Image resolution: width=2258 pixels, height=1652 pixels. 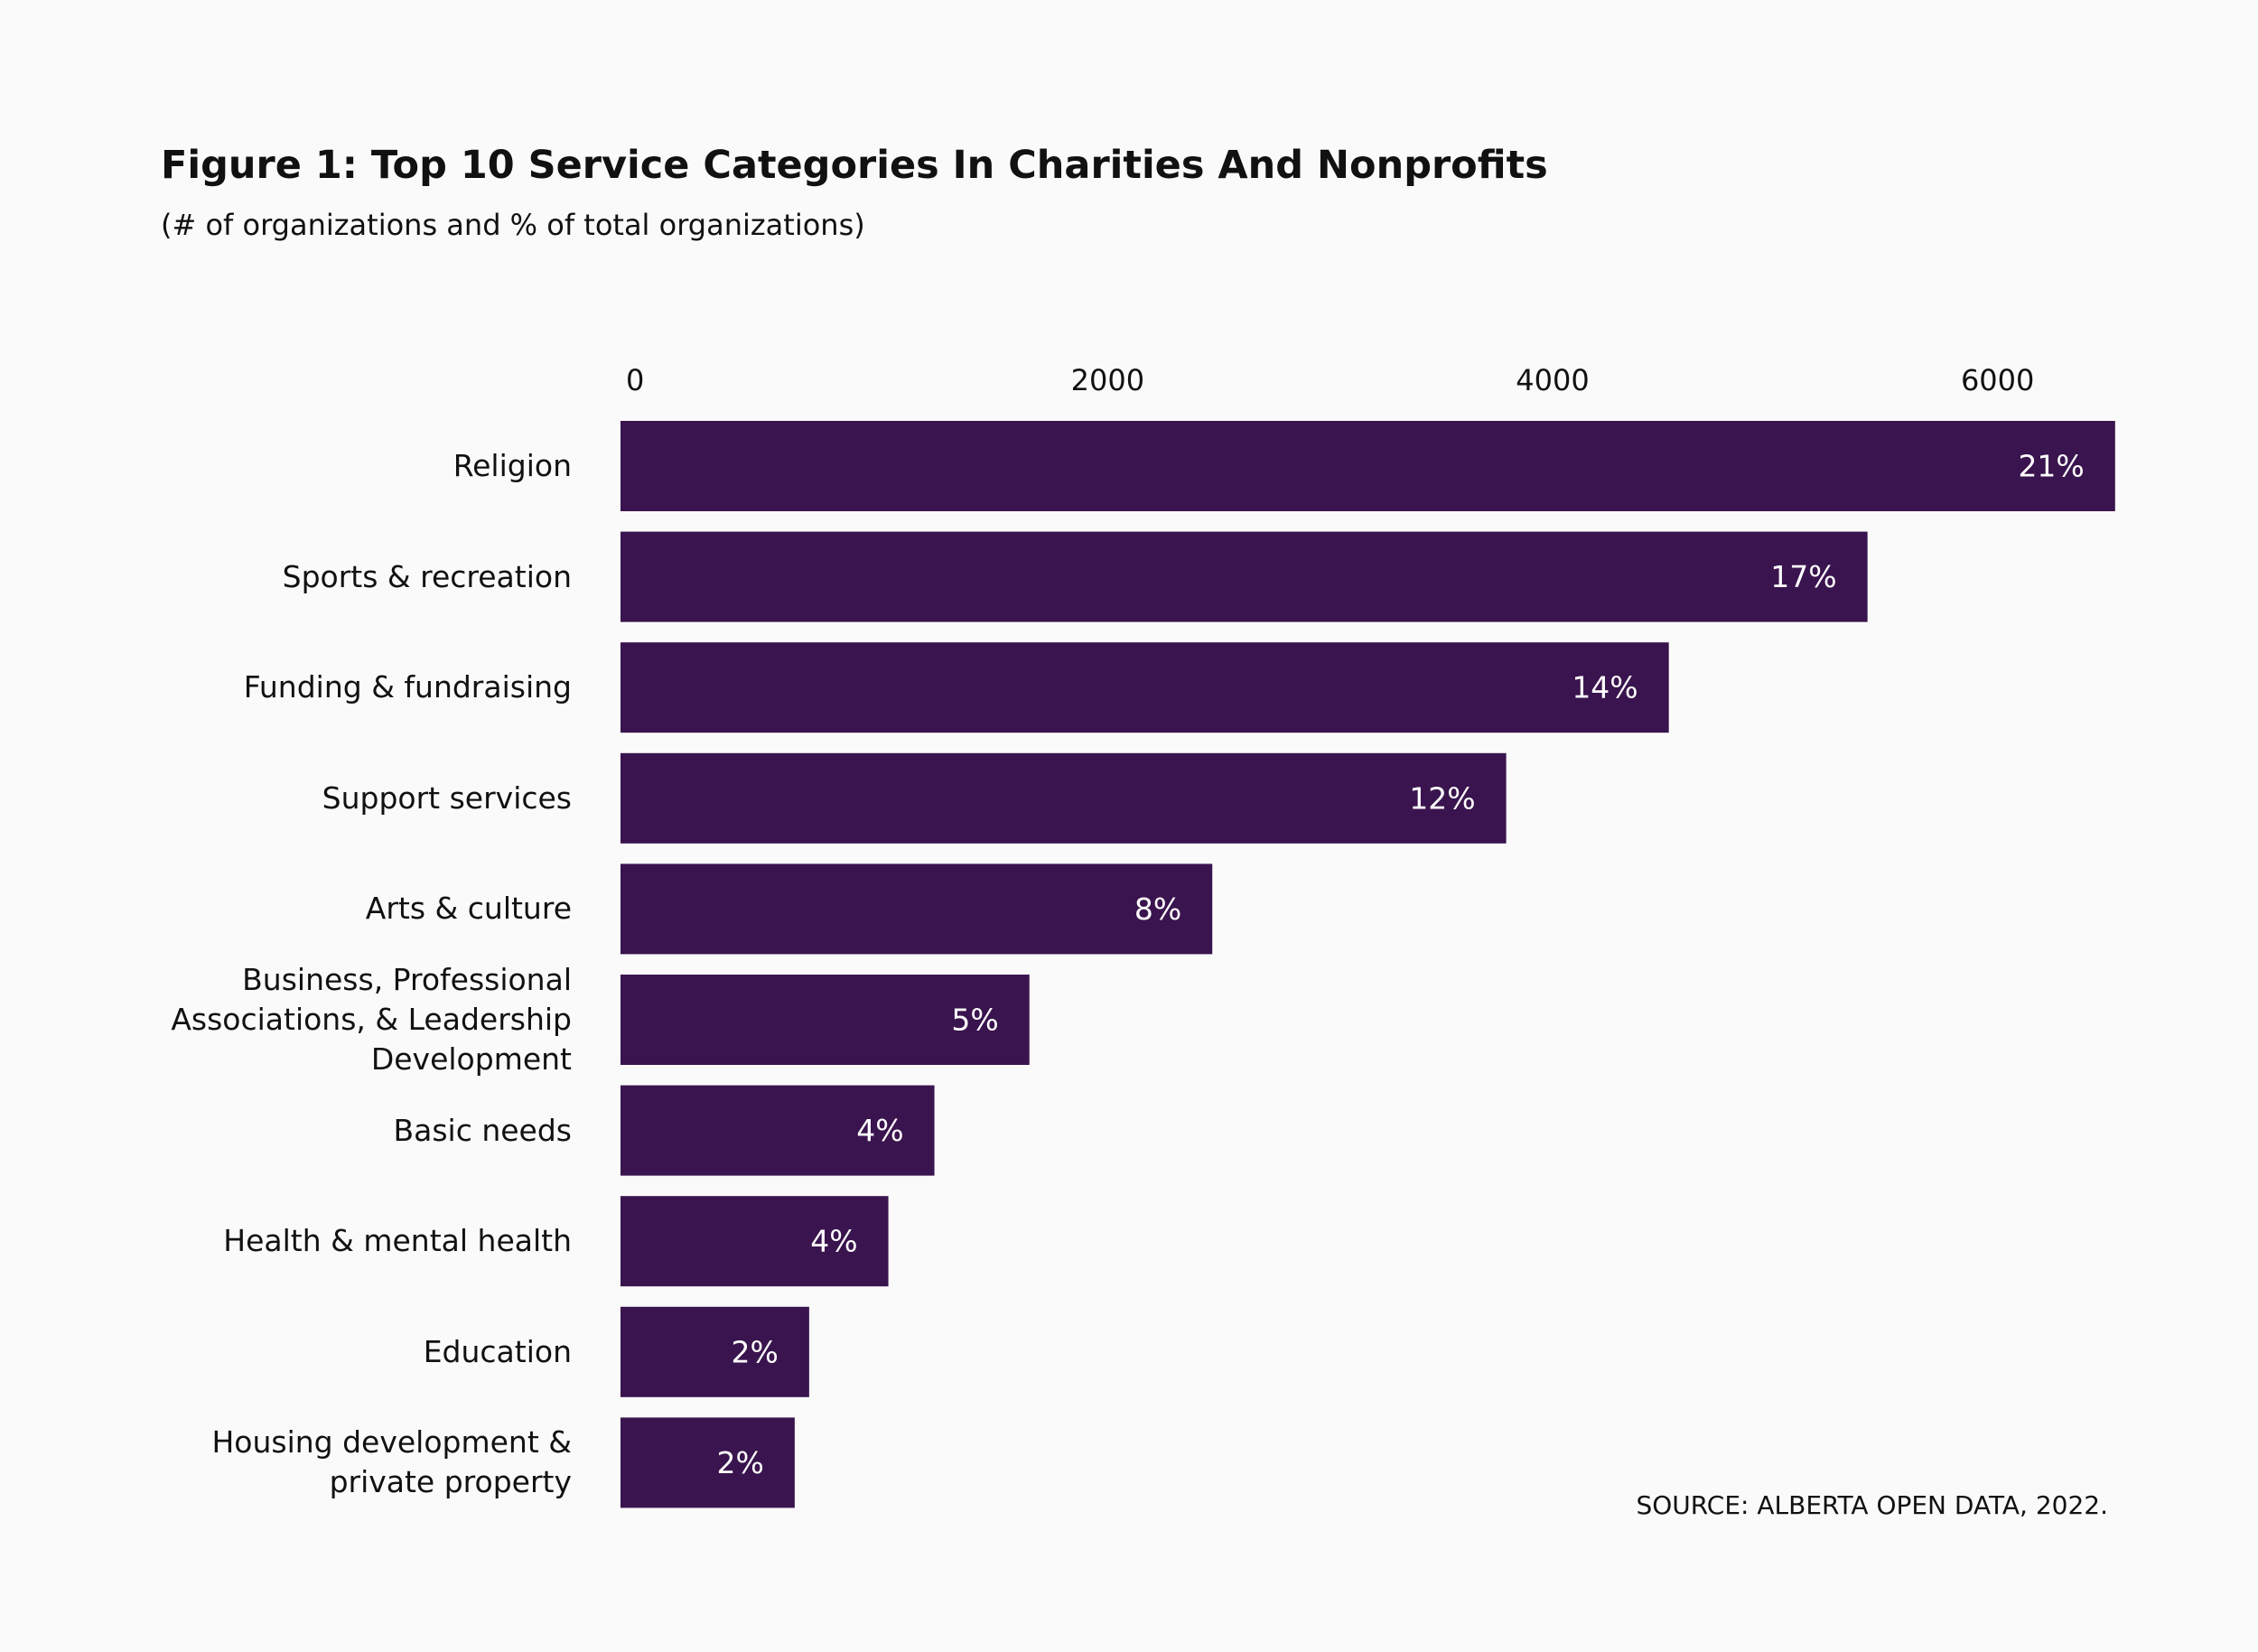 What do you see at coordinates (469, 909) in the screenshot?
I see `category-label: Arts & culture` at bounding box center [469, 909].